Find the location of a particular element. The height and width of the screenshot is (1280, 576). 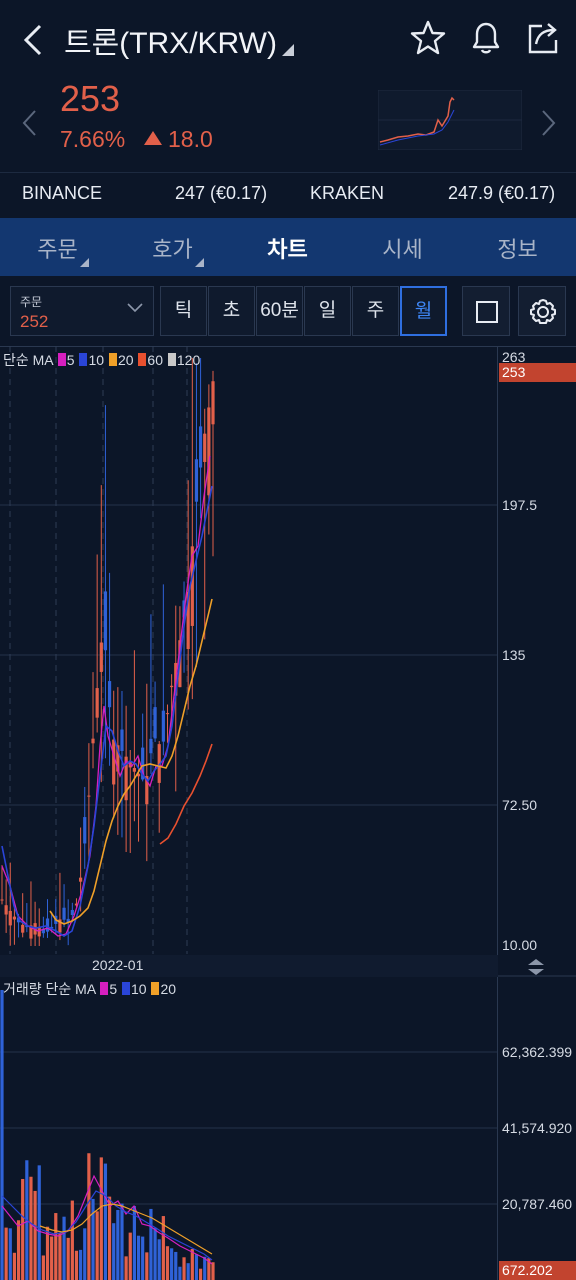

order-select-value: 252 is located at coordinates (34, 321).